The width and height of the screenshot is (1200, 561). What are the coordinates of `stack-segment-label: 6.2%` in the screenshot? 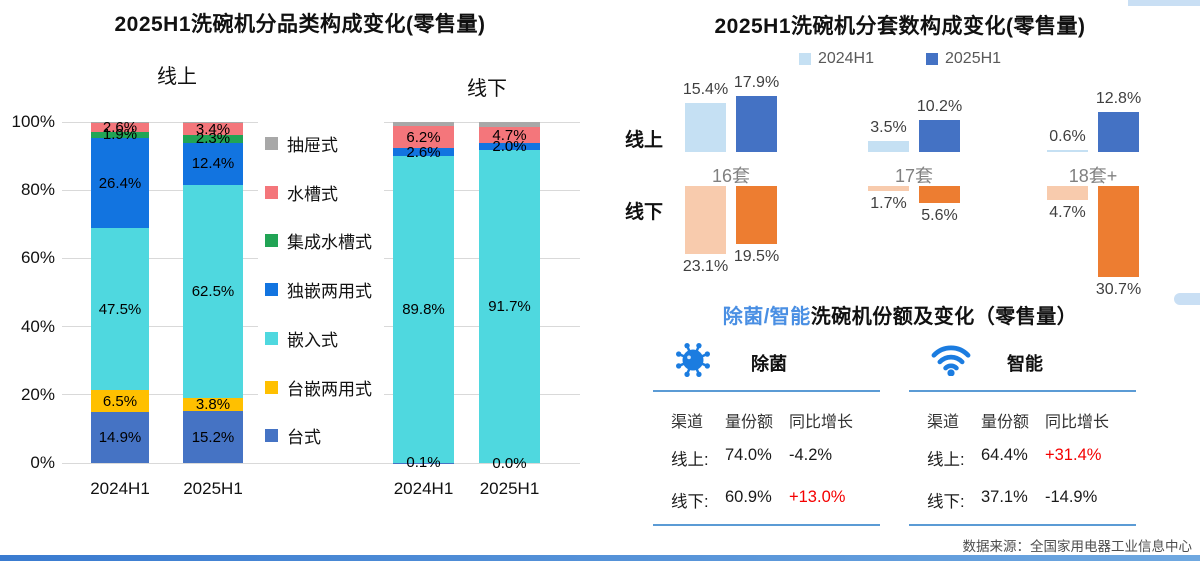 It's located at (423, 137).